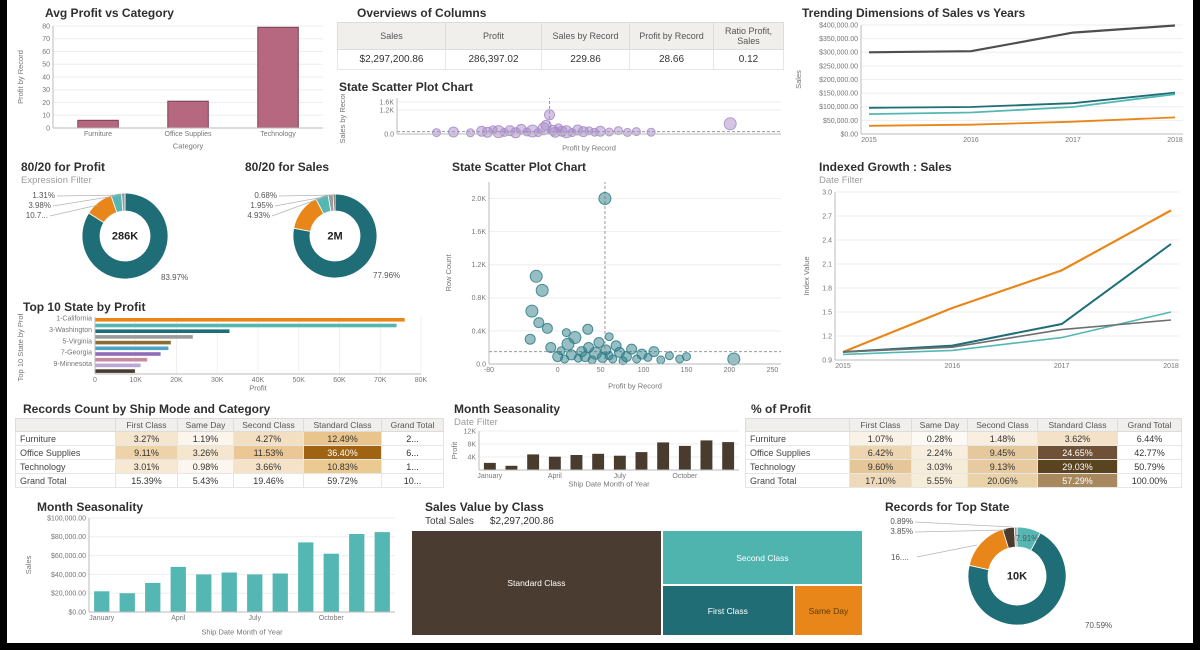  I want to click on table-cell: 6.42%, so click(880, 452).